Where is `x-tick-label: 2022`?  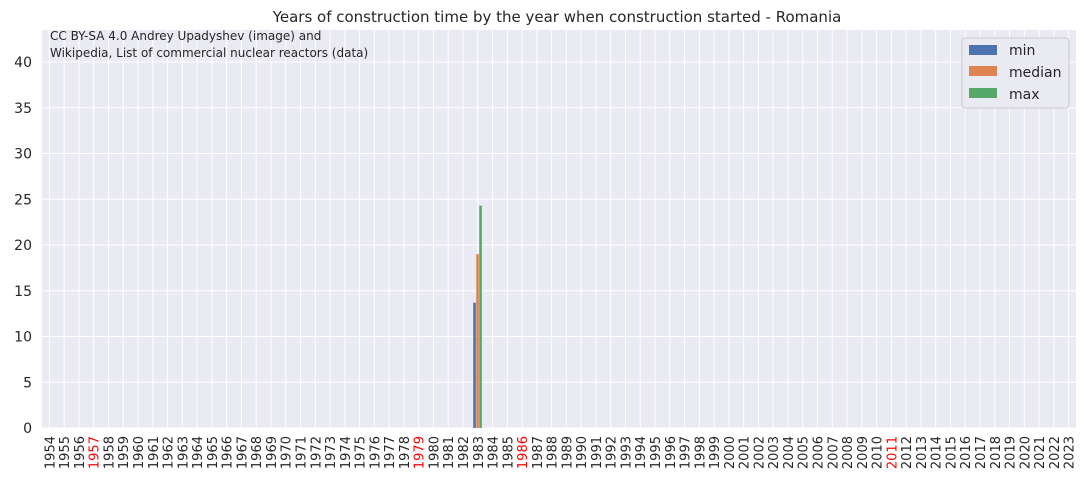
x-tick-label: 2022 is located at coordinates (1055, 452).